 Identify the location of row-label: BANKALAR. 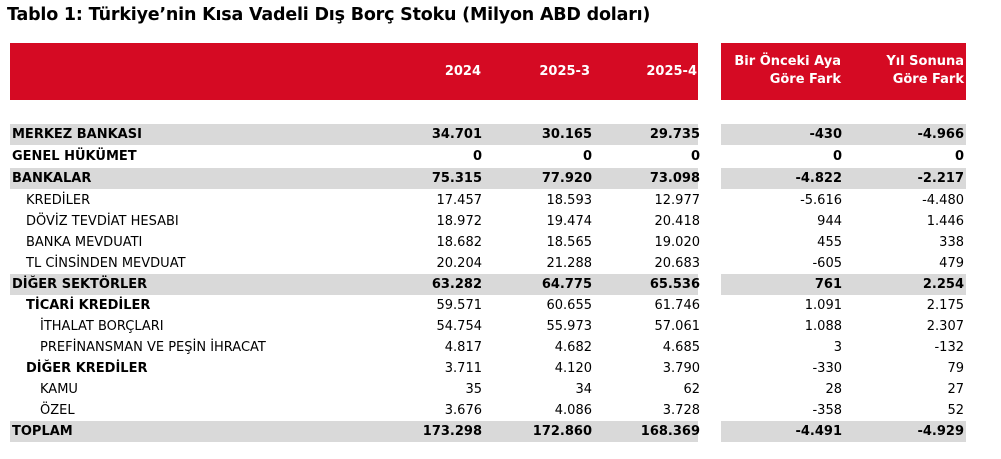
(52, 178).